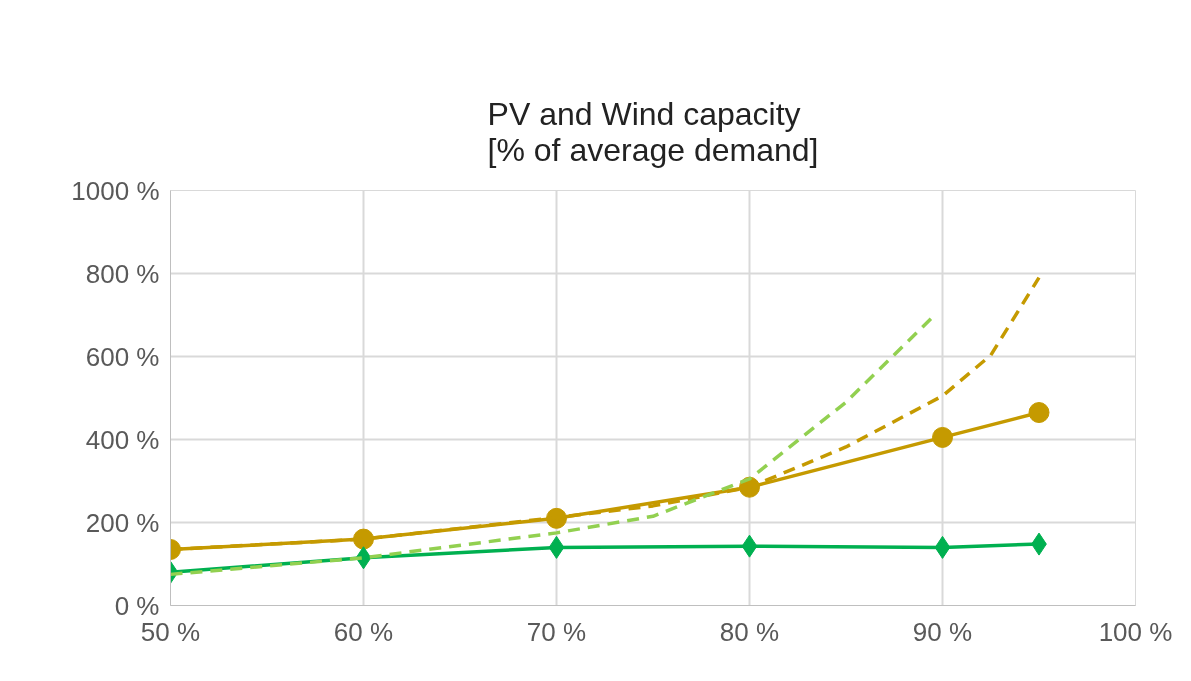  What do you see at coordinates (1135, 631) in the screenshot?
I see `x-tick-label: 100 %` at bounding box center [1135, 631].